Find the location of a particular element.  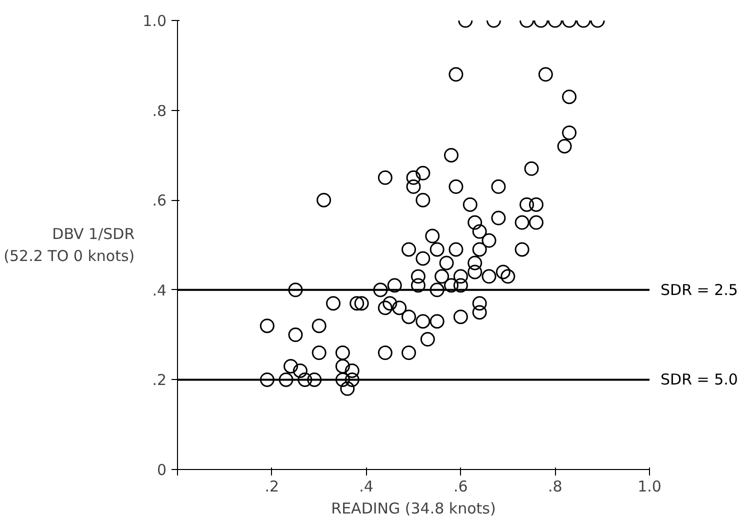

x-tick-label: .6 is located at coordinates (461, 487).